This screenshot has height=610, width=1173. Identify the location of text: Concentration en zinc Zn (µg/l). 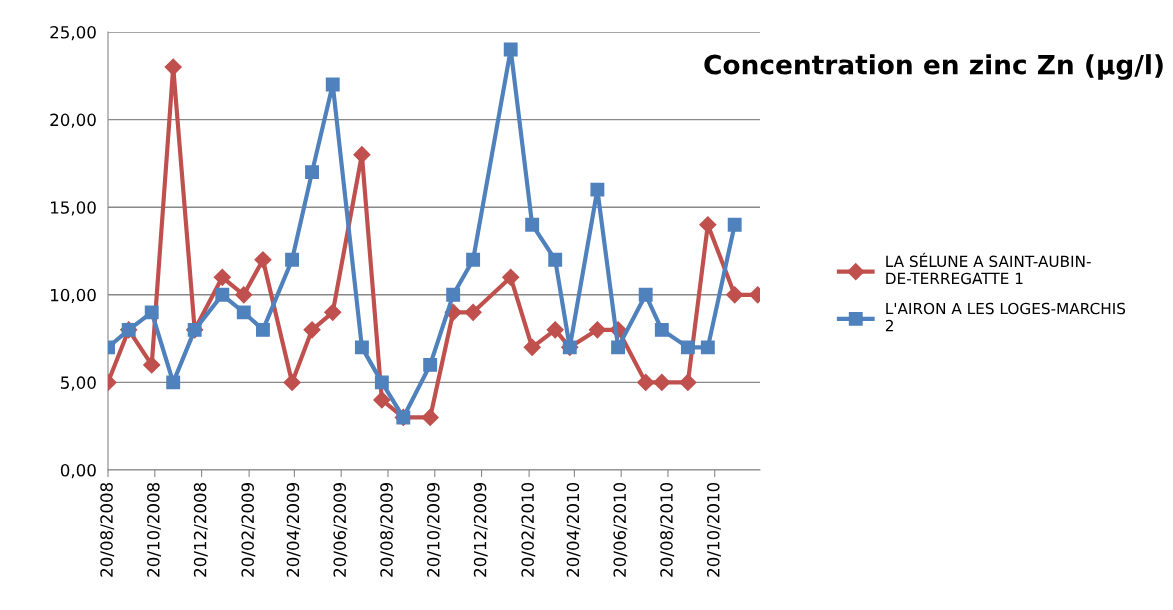
(933, 67).